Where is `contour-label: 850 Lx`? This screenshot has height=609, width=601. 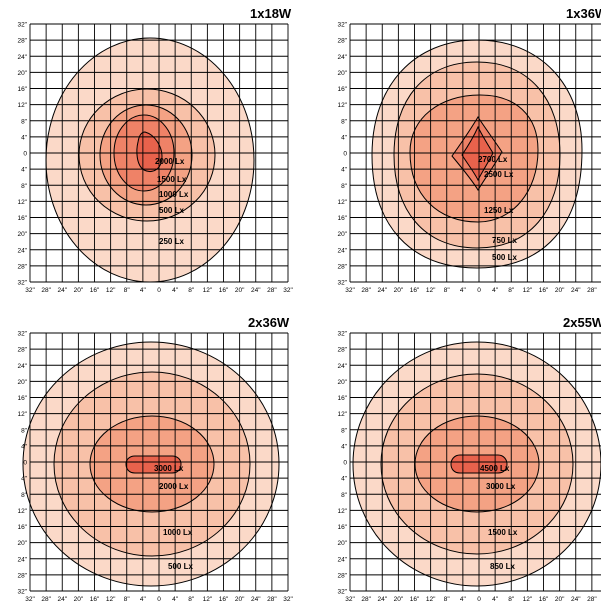 contour-label: 850 Lx is located at coordinates (502, 566).